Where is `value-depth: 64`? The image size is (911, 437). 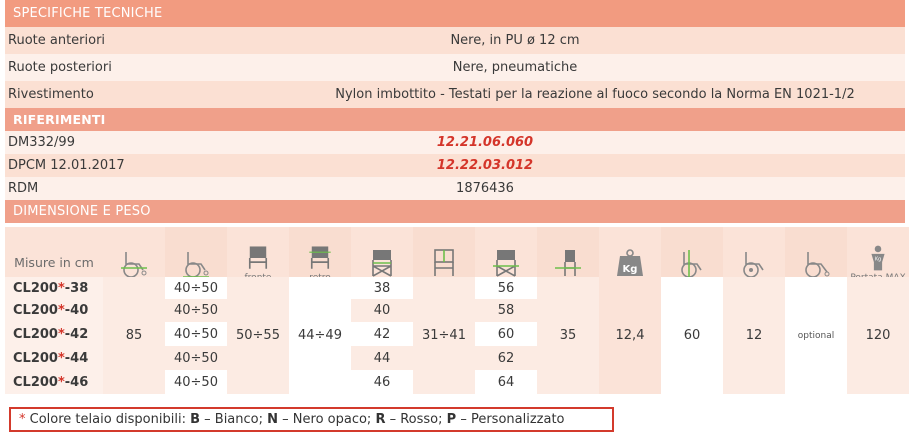 value-depth: 64 is located at coordinates (506, 382).